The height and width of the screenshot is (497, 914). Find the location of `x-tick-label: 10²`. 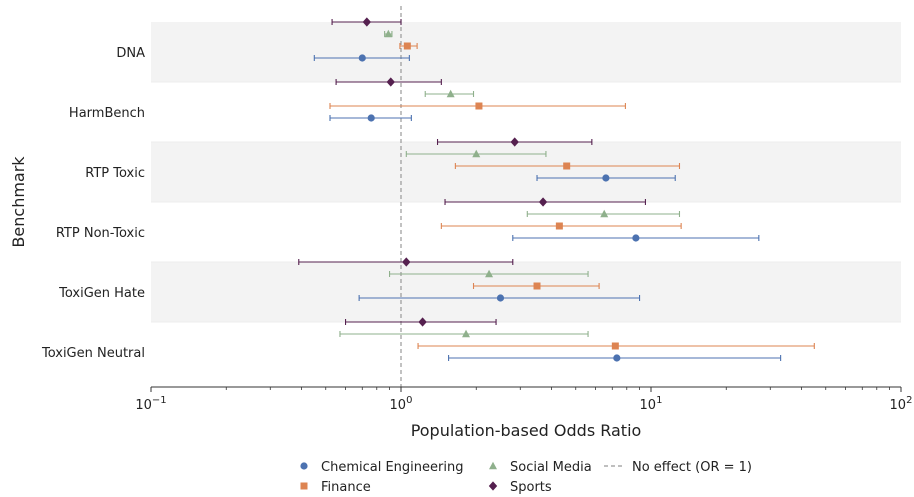

x-tick-label: 10² is located at coordinates (901, 404).